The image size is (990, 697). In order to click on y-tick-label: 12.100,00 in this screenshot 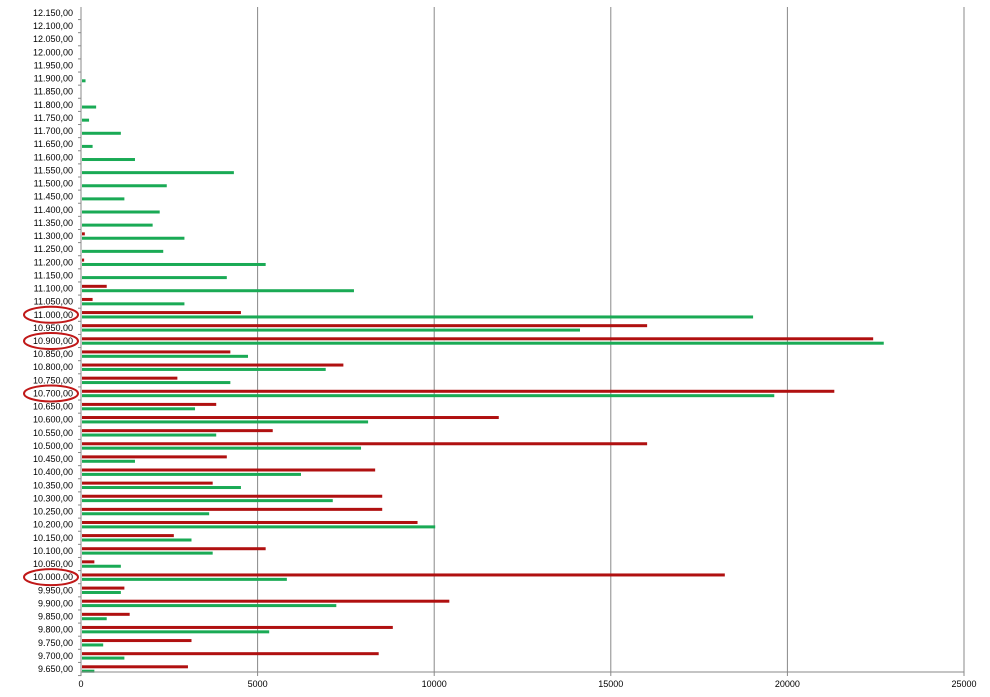, I will do `click(53, 26)`.